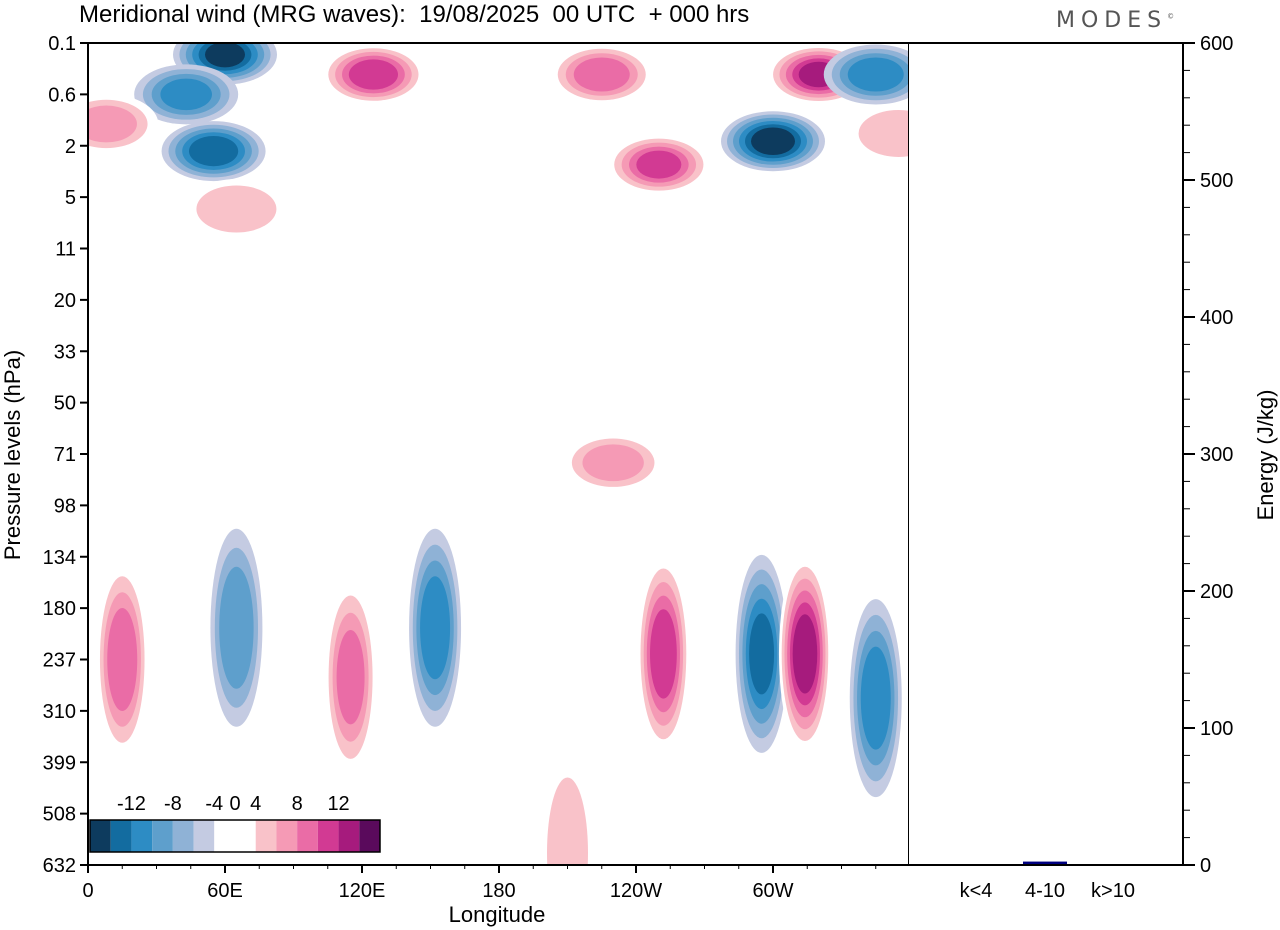  I want to click on y-axis-label: Pressure levels (hPa), so click(12, 455).